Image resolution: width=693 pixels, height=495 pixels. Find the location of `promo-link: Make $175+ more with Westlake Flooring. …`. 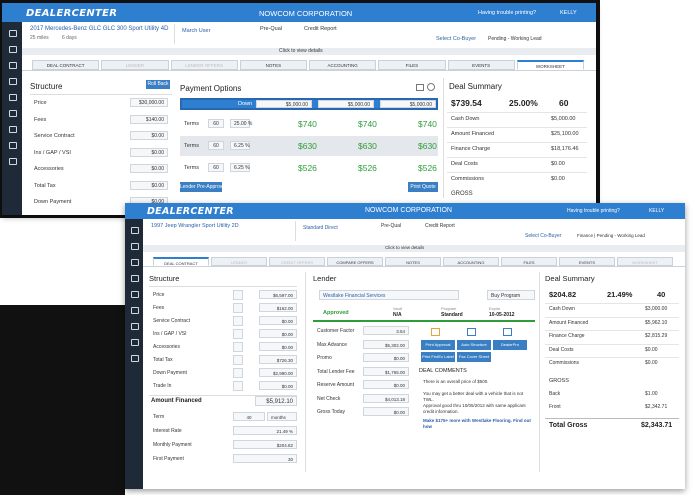

promo-link: Make $175+ more with Westlake Flooring. … is located at coordinates (477, 423).